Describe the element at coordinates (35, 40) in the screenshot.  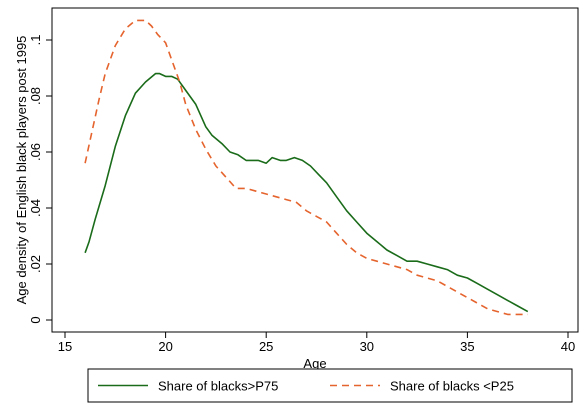
I see `y-tick-label: .1` at that location.